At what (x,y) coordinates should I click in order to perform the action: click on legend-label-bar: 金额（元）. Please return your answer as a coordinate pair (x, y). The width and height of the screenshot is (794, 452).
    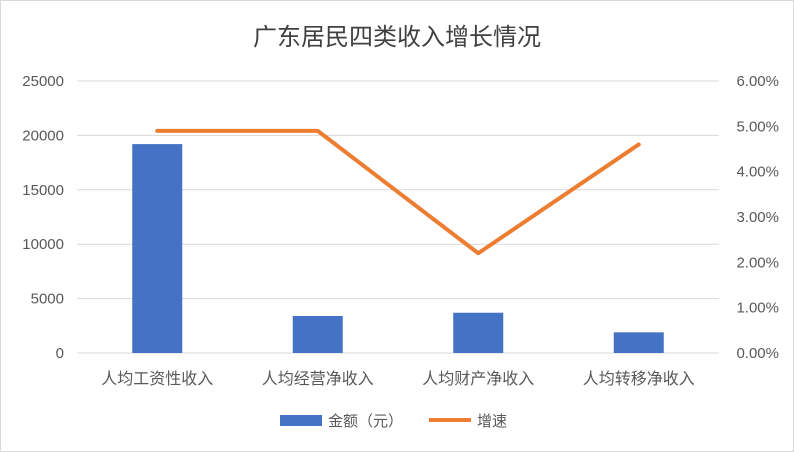
    Looking at the image, I should click on (365, 421).